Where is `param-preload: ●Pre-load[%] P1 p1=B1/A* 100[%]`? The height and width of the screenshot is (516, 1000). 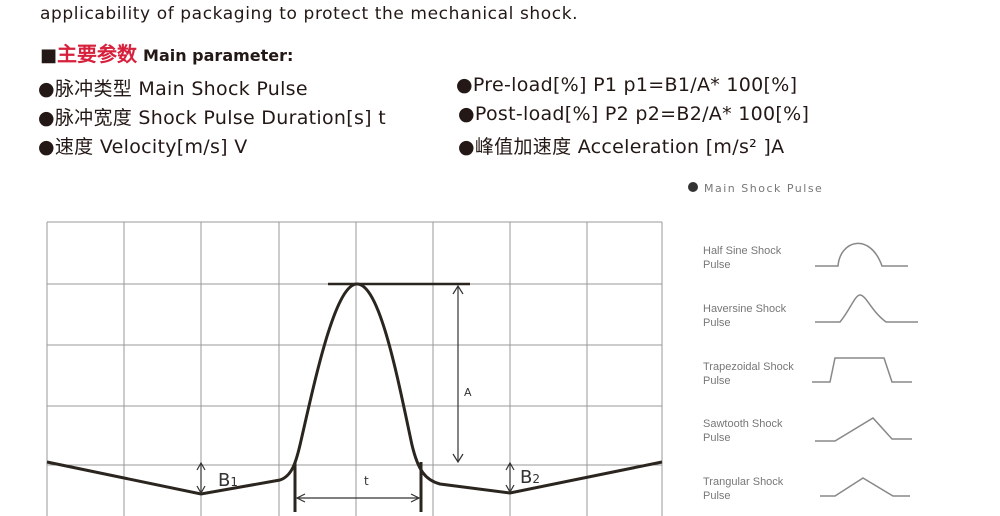
param-preload: ●Pre-load[%] P1 p1=B1/A* 100[%] is located at coordinates (627, 85).